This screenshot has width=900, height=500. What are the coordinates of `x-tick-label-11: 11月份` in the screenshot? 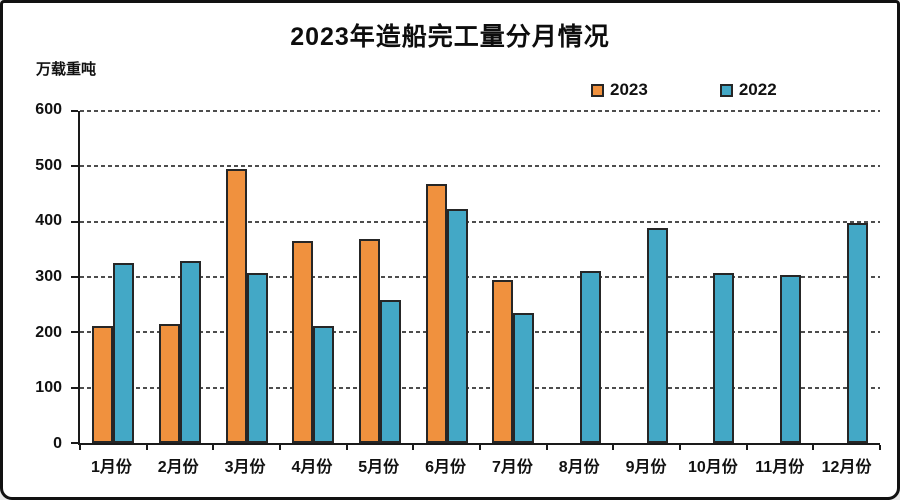 It's located at (780, 467).